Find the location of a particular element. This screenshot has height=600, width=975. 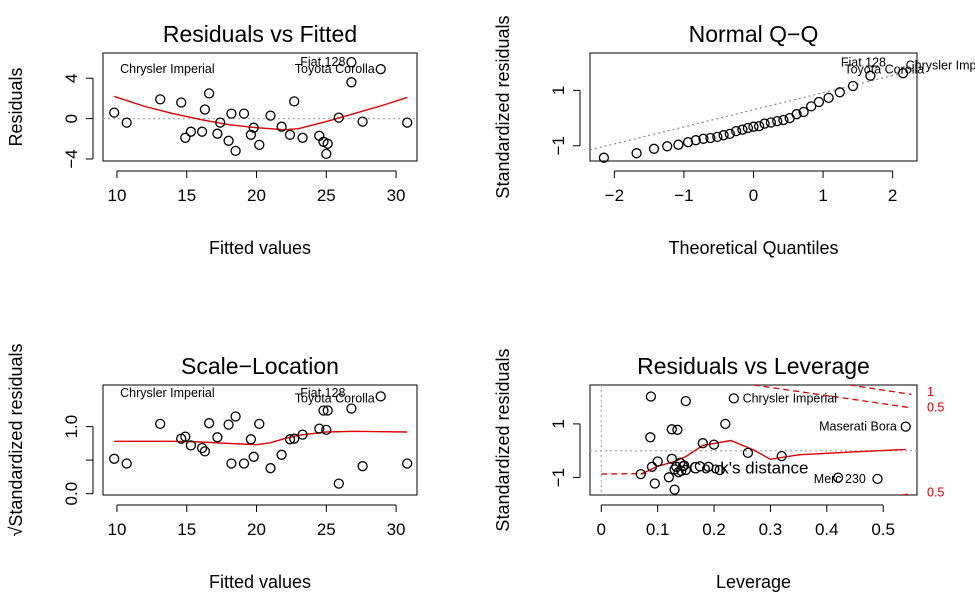

y-tick-label: 0.0 is located at coordinates (71, 494).